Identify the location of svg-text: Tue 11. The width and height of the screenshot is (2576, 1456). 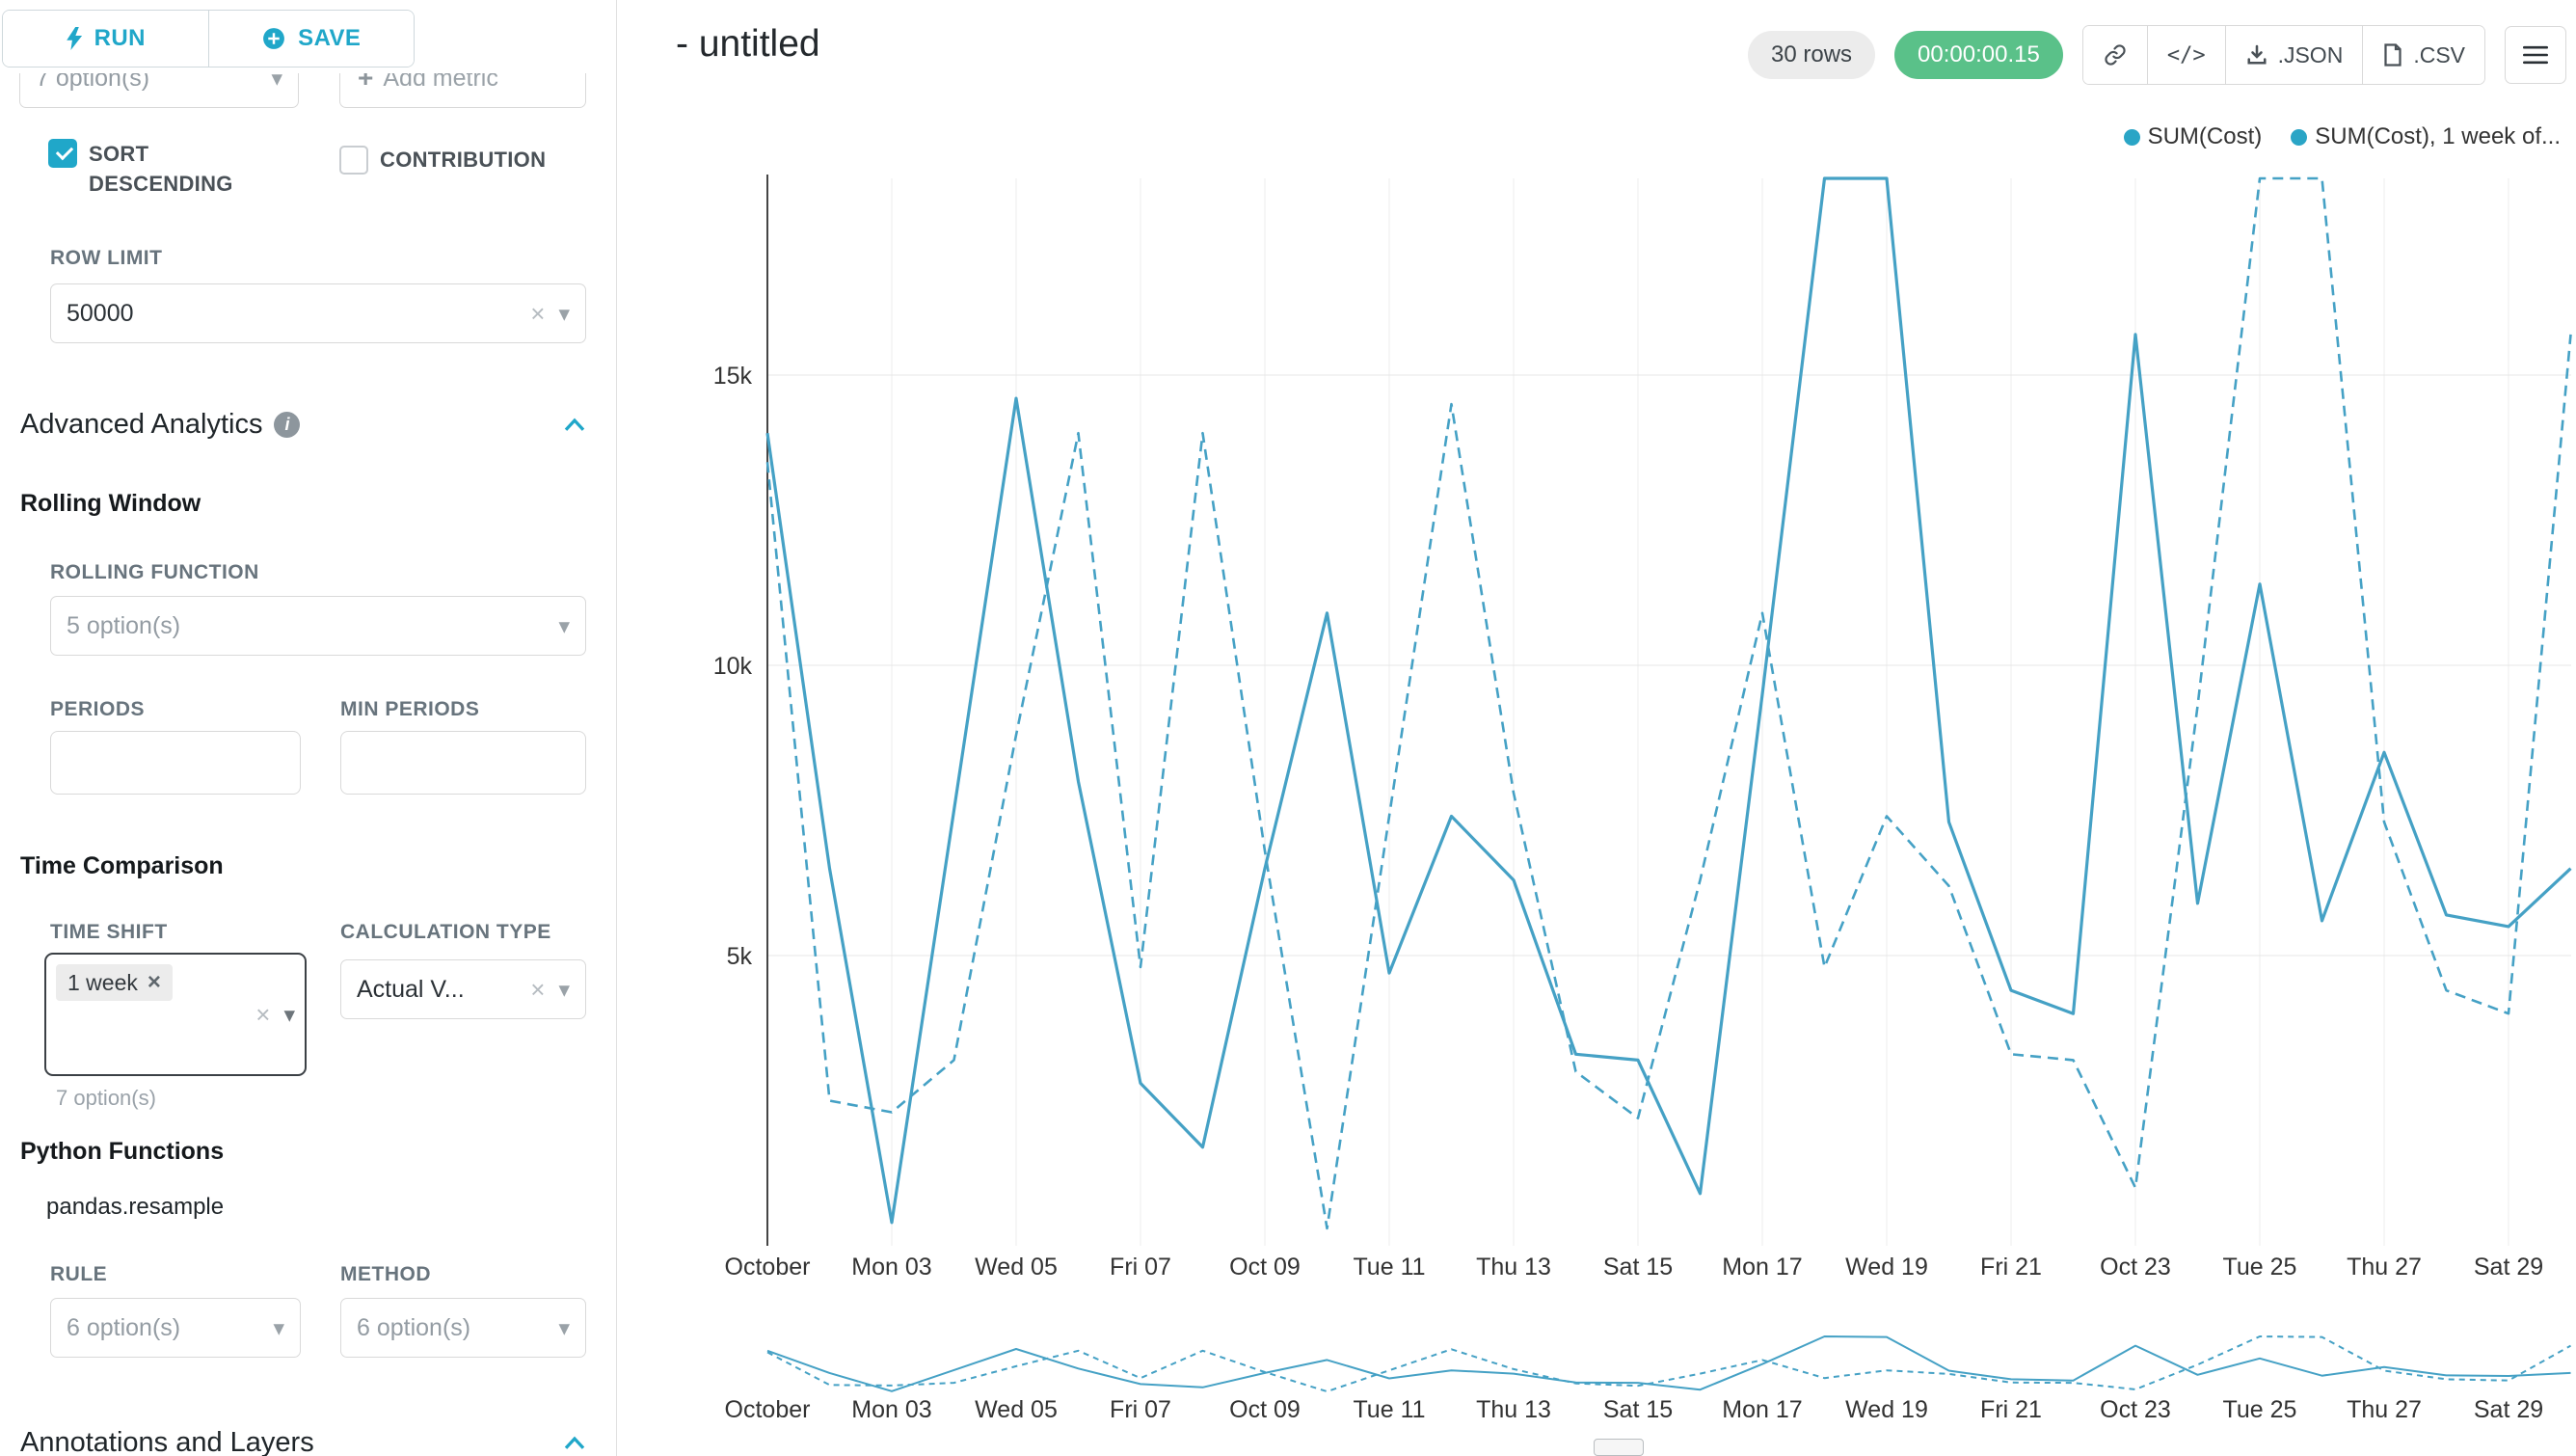
(1389, 1409).